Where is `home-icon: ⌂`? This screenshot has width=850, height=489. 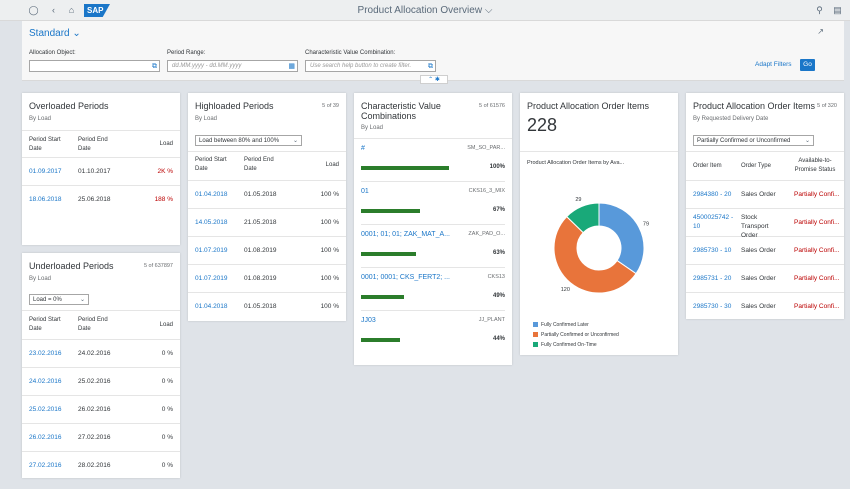
home-icon: ⌂ is located at coordinates (71, 10).